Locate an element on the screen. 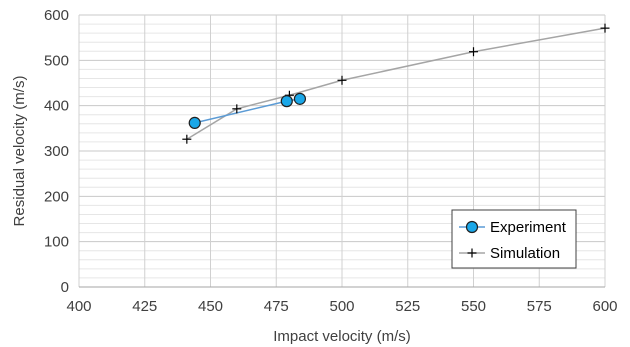 This screenshot has width=630, height=347. x-tick-label: 450 is located at coordinates (210, 306).